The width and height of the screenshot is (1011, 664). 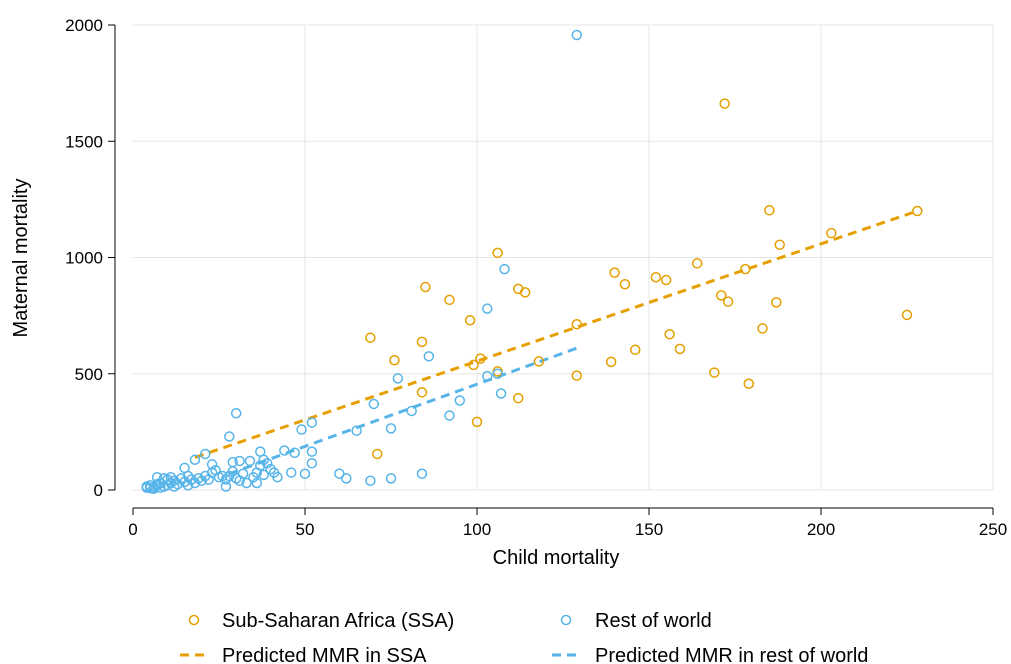 What do you see at coordinates (567, 523) in the screenshot?
I see `x-axis-ticks: 0 50 100 150 200 250` at bounding box center [567, 523].